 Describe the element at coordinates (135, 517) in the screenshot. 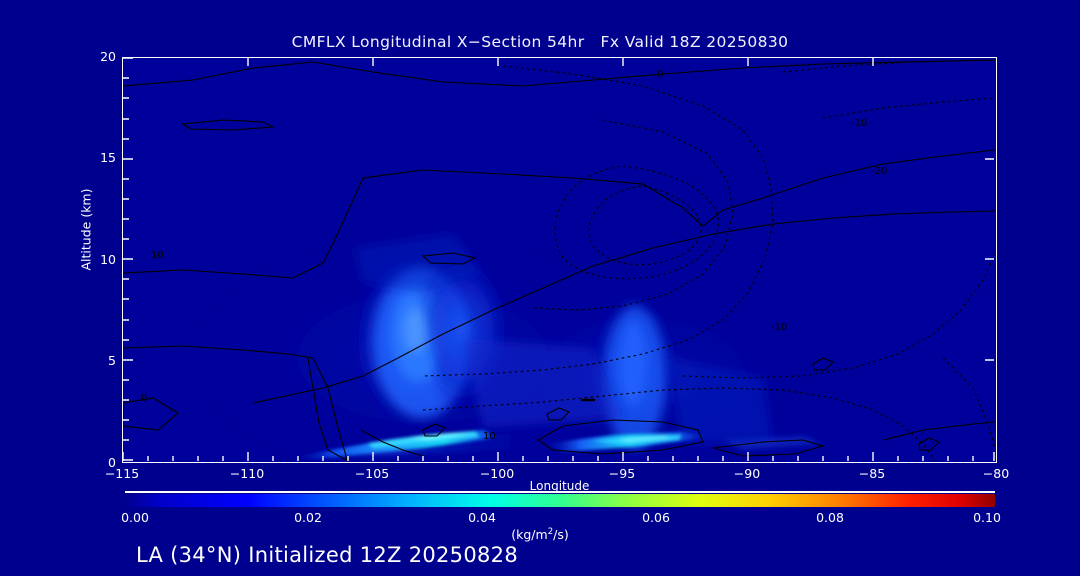

I see `colorbar-tick-0: 0.00` at that location.